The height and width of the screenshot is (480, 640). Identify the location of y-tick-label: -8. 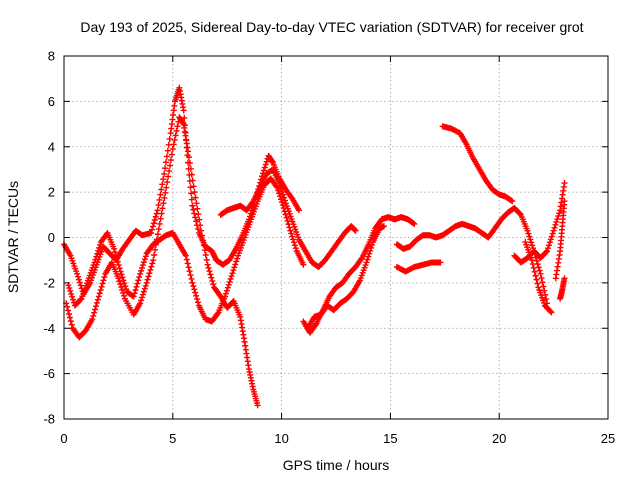
(49, 419).